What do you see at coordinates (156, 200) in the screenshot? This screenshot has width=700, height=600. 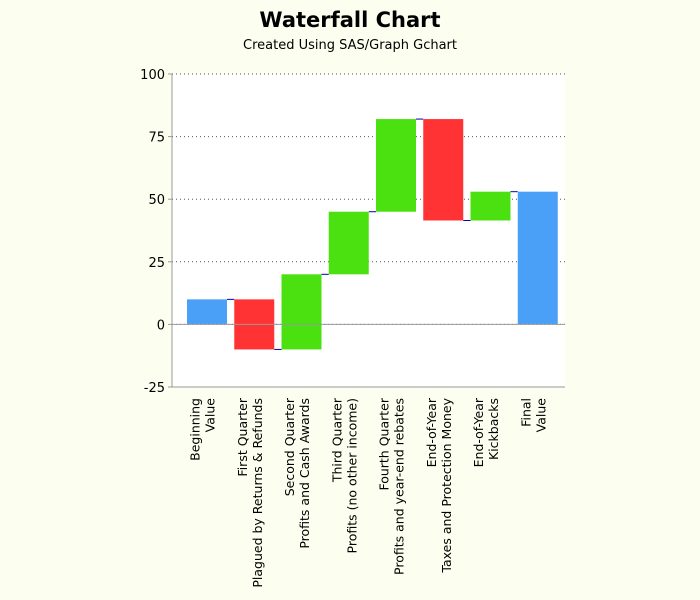 I see `y-tick-label: 50` at bounding box center [156, 200].